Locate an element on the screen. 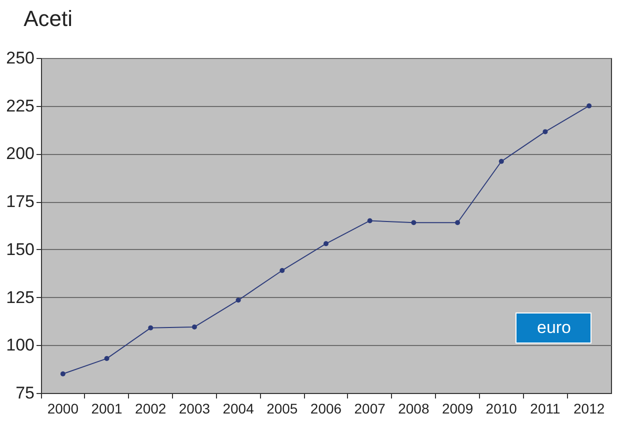 The image size is (633, 423). x-tick-label: 2004 is located at coordinates (238, 408).